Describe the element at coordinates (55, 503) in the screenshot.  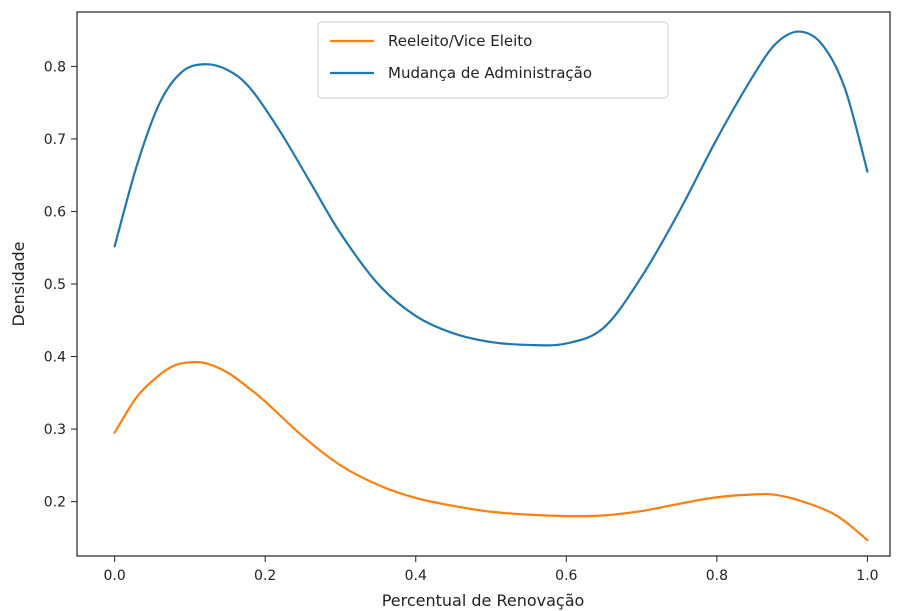
I see `y-tick-label: 0.2` at that location.